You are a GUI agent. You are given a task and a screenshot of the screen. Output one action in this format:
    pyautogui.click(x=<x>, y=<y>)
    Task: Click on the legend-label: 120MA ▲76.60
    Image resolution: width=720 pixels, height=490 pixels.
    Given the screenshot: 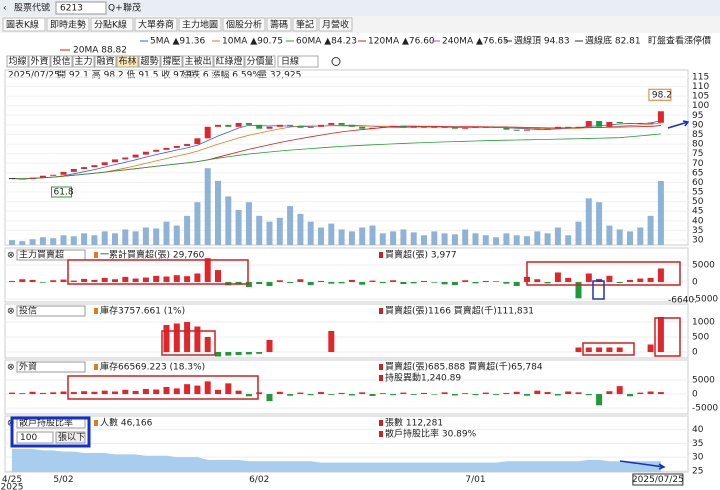 What is the action you would take?
    pyautogui.click(x=401, y=42)
    